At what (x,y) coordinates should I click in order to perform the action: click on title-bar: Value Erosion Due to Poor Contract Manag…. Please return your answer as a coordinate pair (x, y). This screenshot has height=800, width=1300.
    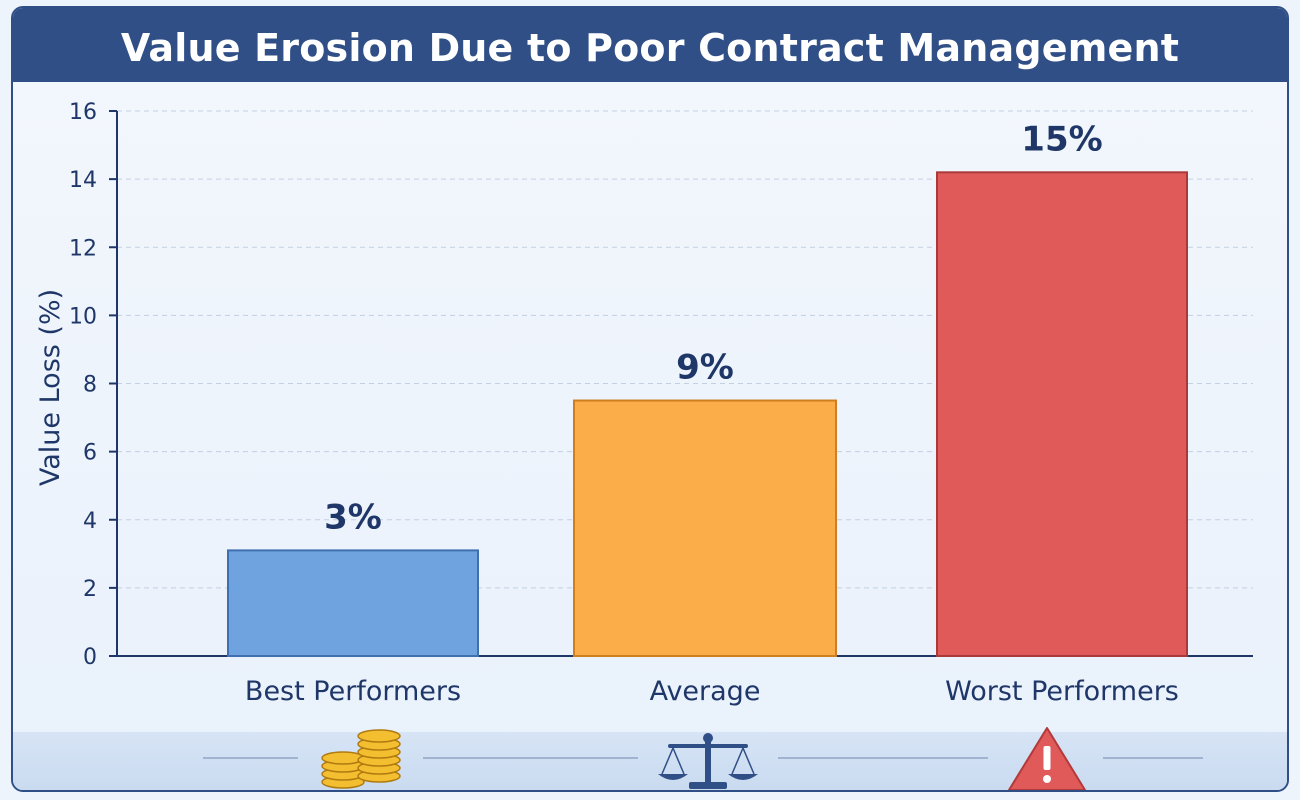
    Looking at the image, I should click on (650, 45).